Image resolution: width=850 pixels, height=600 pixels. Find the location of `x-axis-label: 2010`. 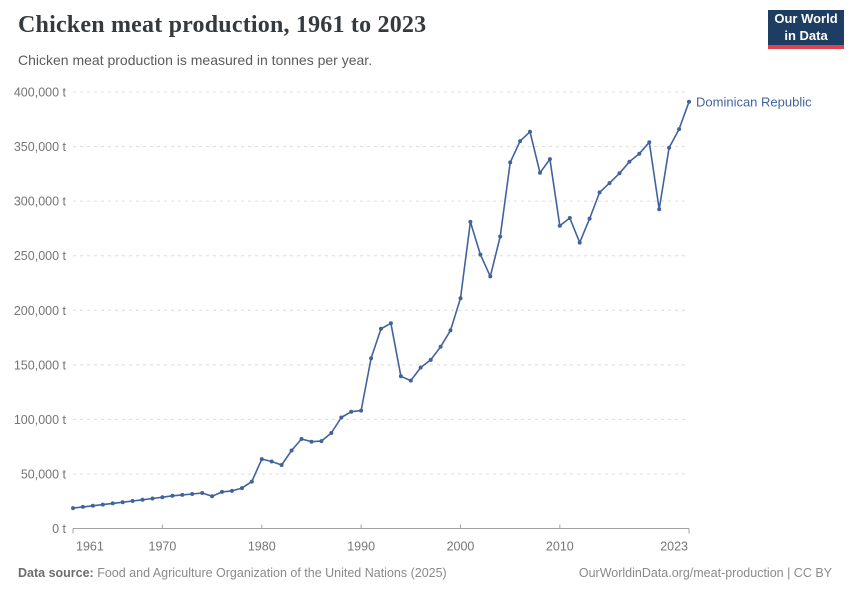

x-axis-label: 2010 is located at coordinates (560, 547).